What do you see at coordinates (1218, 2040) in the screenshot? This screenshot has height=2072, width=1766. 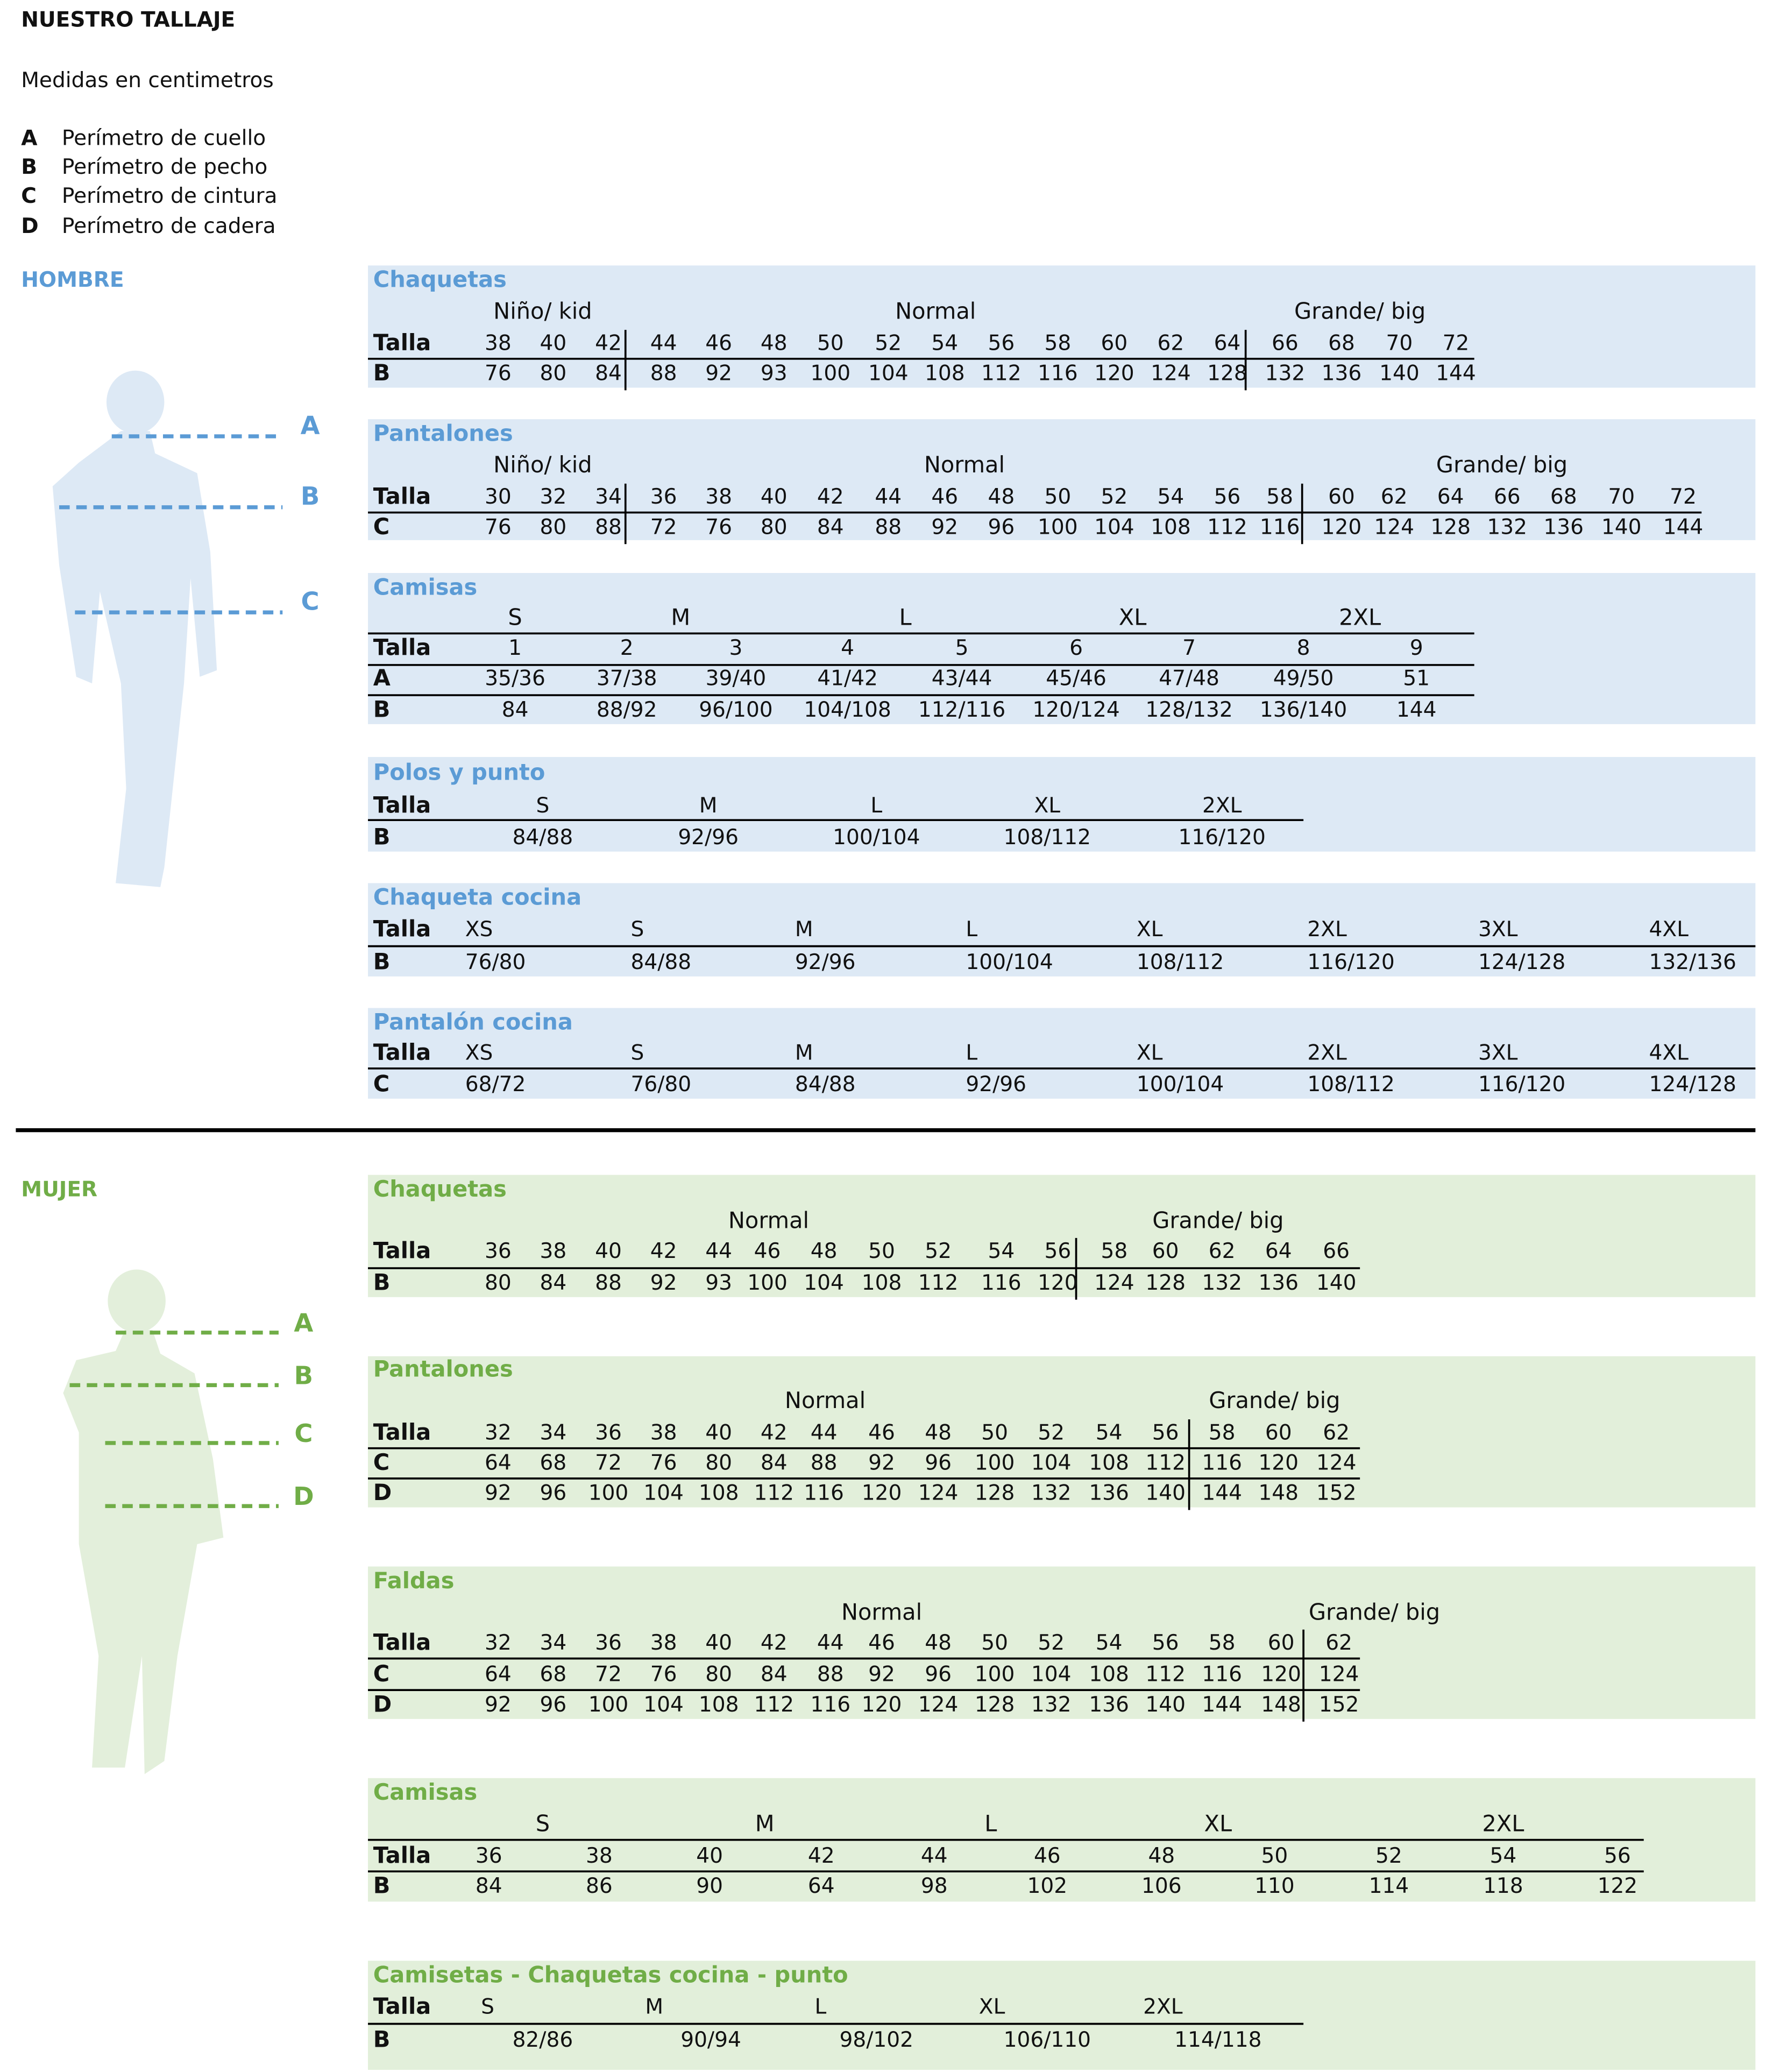 I see `cell: 114/118` at bounding box center [1218, 2040].